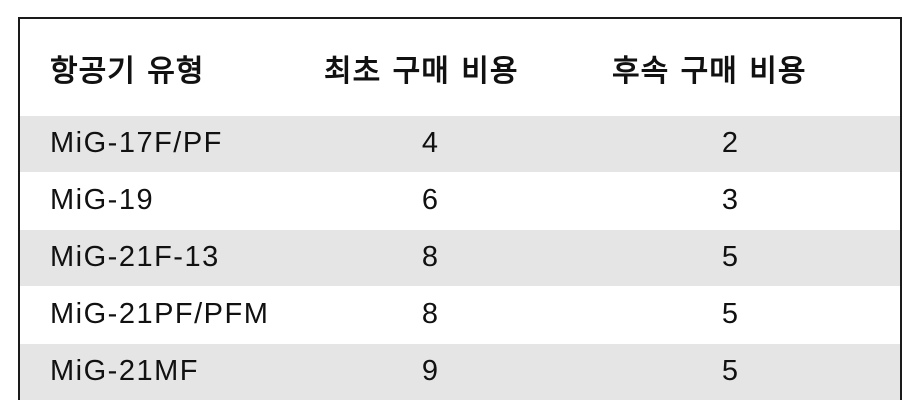 The image size is (920, 417). What do you see at coordinates (102, 200) in the screenshot?
I see `cell-aircraft-type: MiG-19` at bounding box center [102, 200].